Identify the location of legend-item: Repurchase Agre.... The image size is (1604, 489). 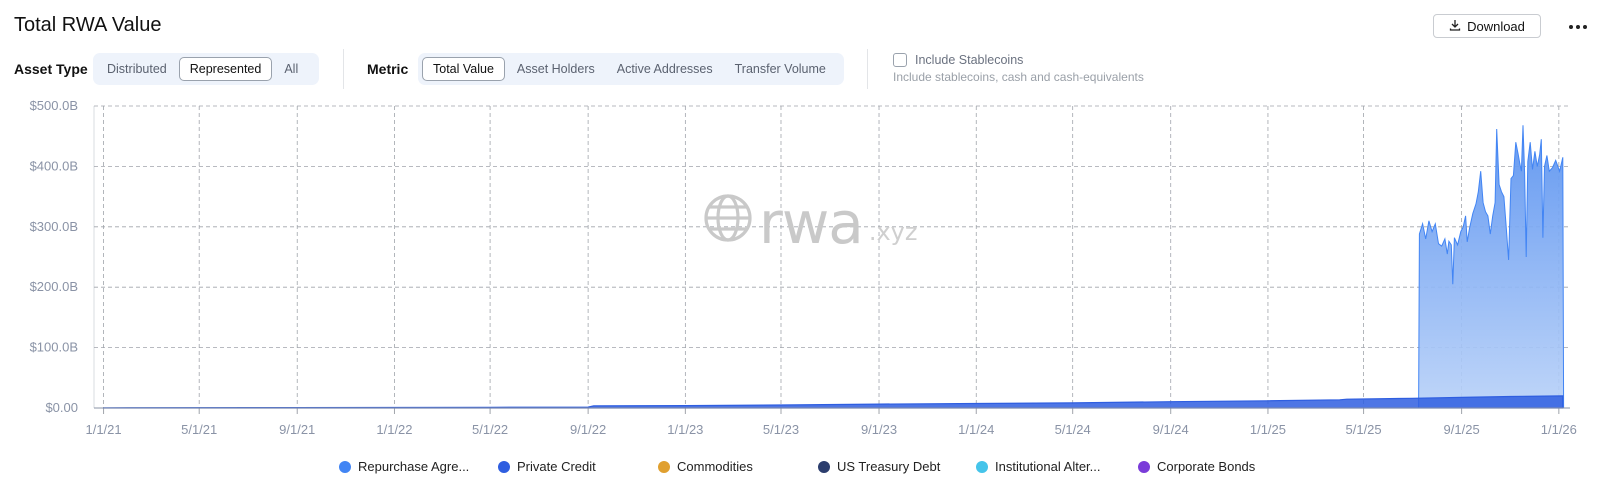
(404, 466).